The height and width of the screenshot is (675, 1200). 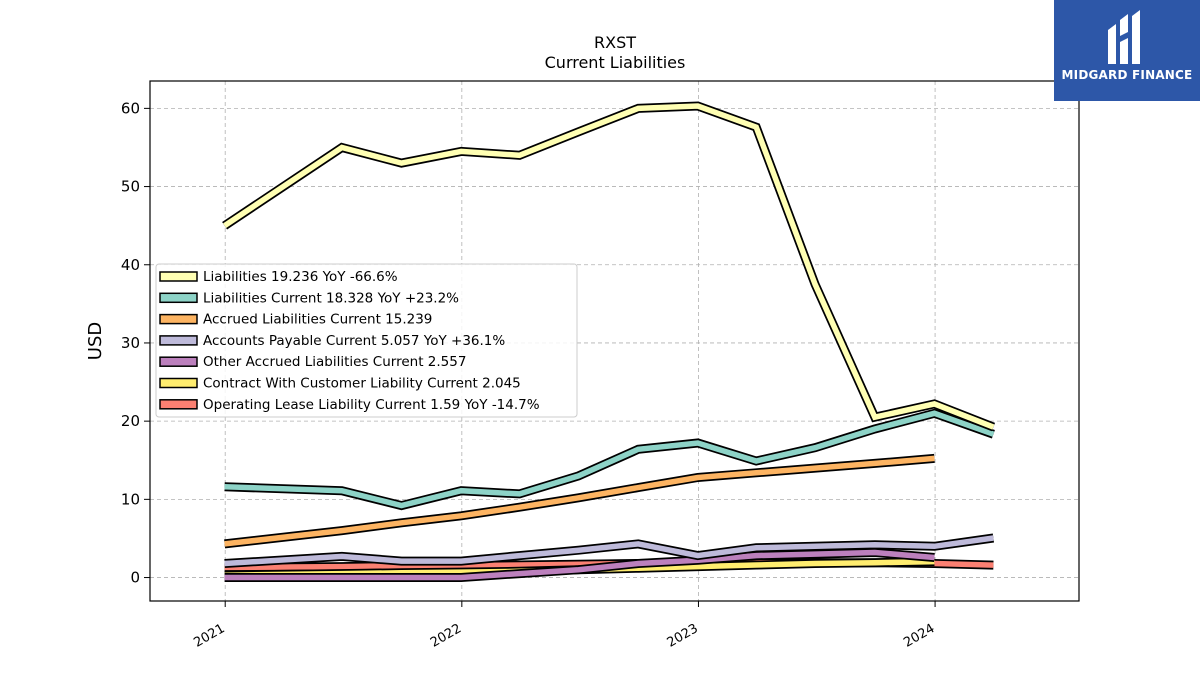 I want to click on x-tick-label: 2023, so click(x=683, y=636).